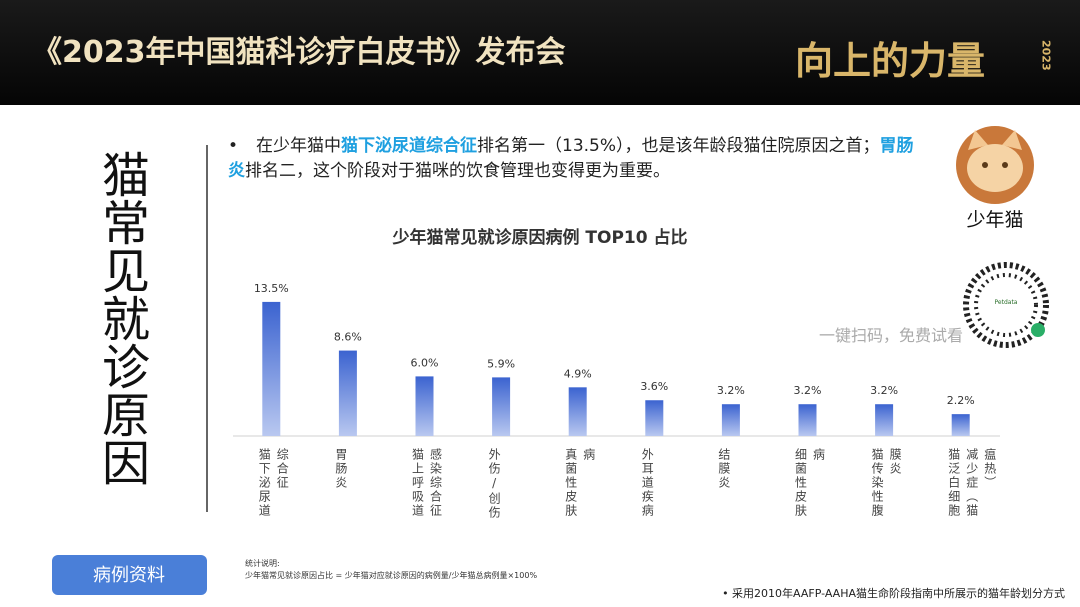 The width and height of the screenshot is (1080, 607). I want to click on x-tick-label: 猫泛白细胞减少症（猫瘟热）, so click(971, 483).